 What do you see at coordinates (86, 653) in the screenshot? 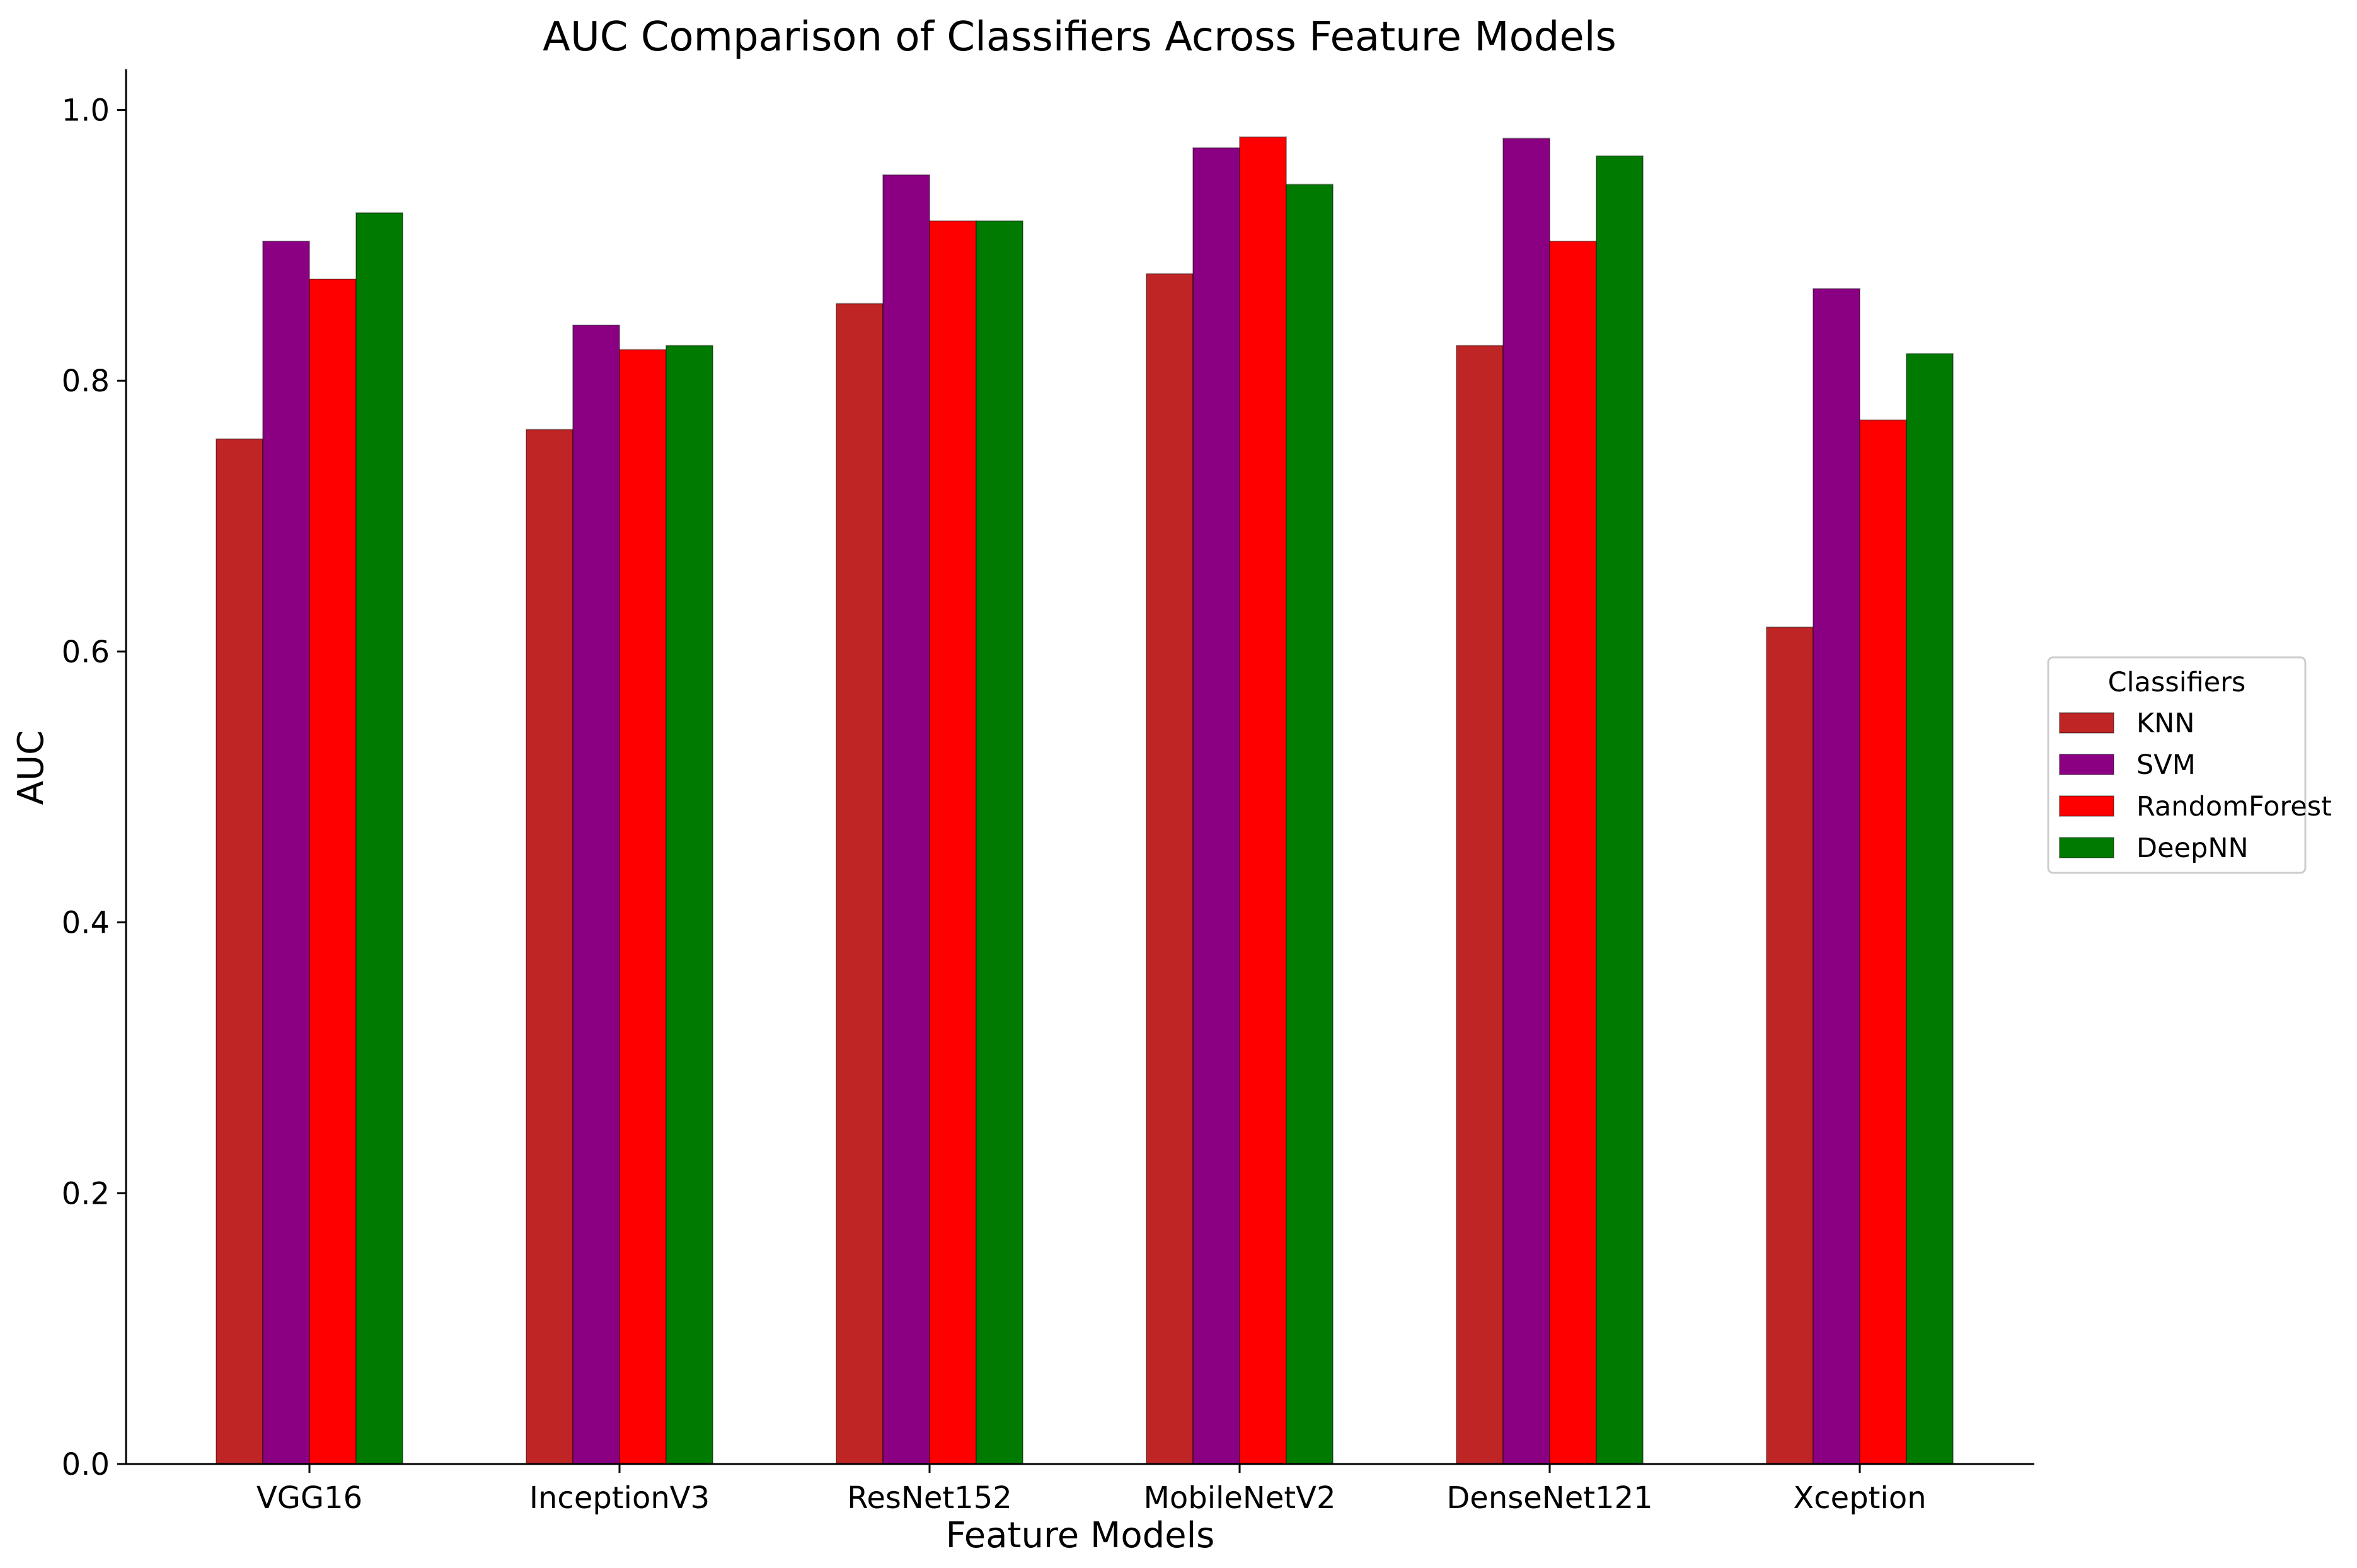
I see `y-tick-label: 0.6` at bounding box center [86, 653].